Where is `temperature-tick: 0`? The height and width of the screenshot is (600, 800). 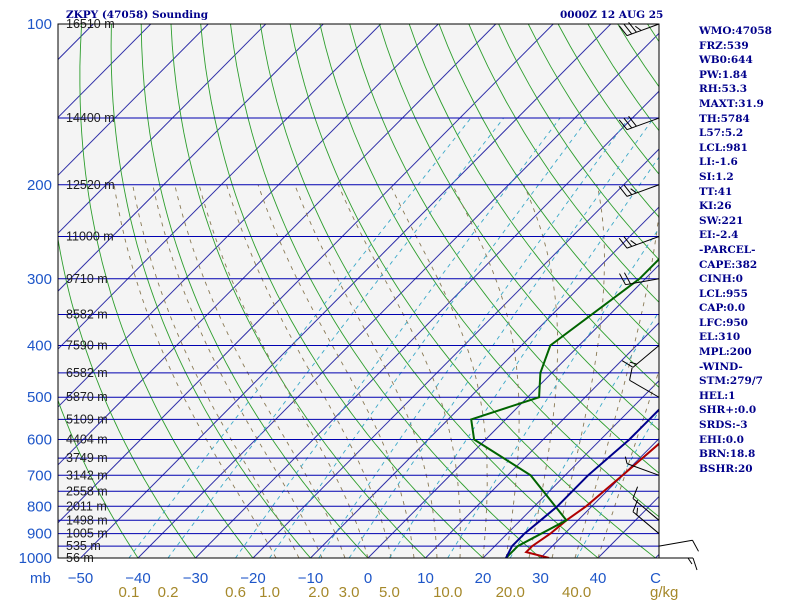
temperature-tick: 0 is located at coordinates (368, 578).